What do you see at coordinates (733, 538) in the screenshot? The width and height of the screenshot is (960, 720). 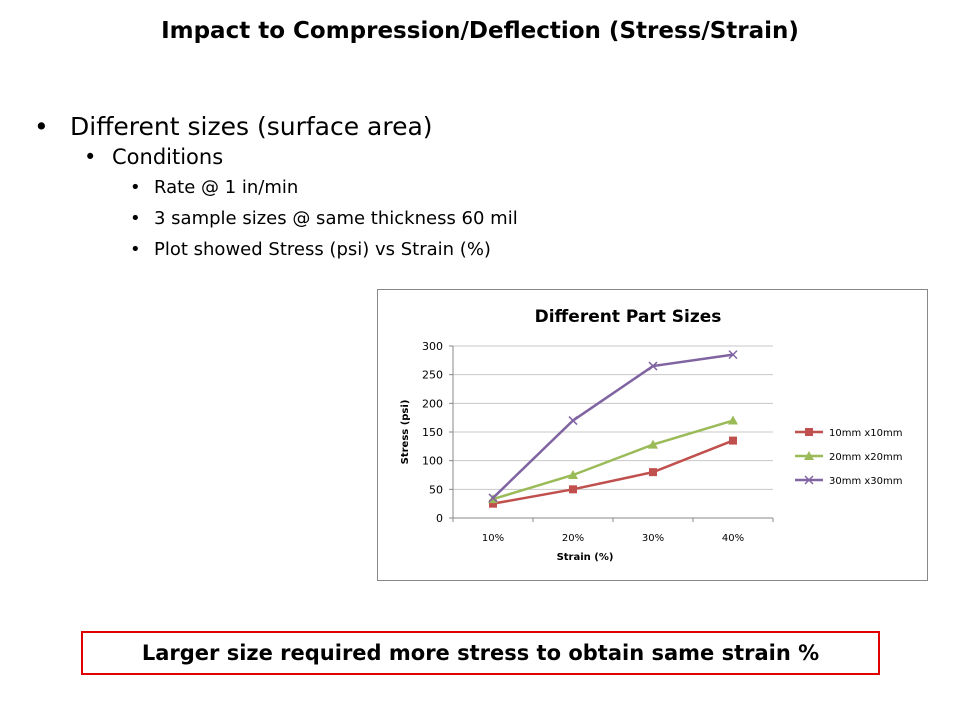 I see `x-tick-label: 40%` at bounding box center [733, 538].